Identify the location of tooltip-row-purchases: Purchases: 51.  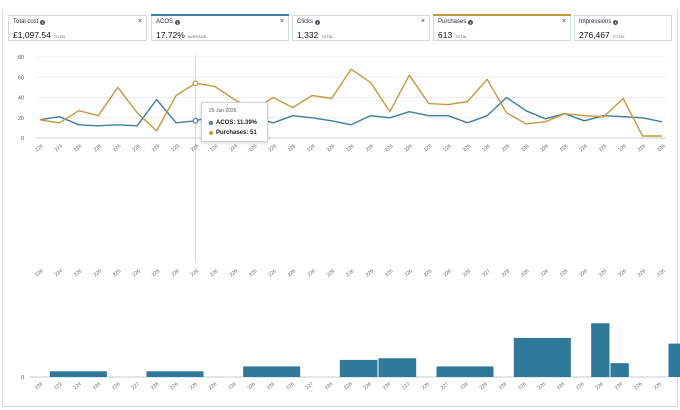
(233, 133).